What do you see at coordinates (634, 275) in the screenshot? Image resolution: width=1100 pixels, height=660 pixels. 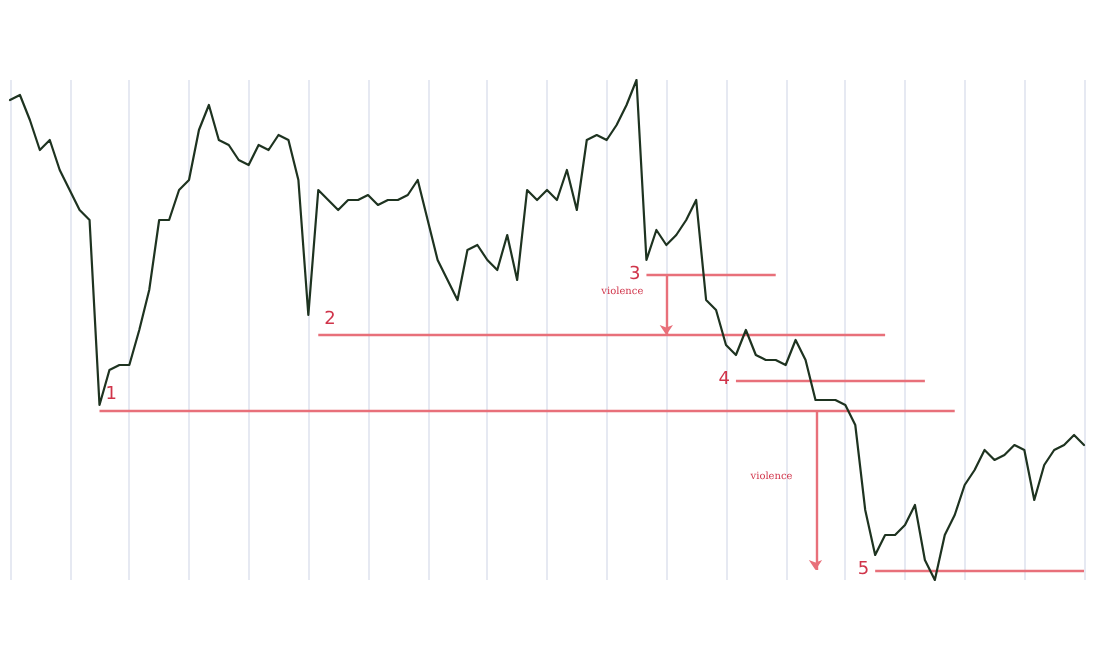 I see `annotation: 3` at bounding box center [634, 275].